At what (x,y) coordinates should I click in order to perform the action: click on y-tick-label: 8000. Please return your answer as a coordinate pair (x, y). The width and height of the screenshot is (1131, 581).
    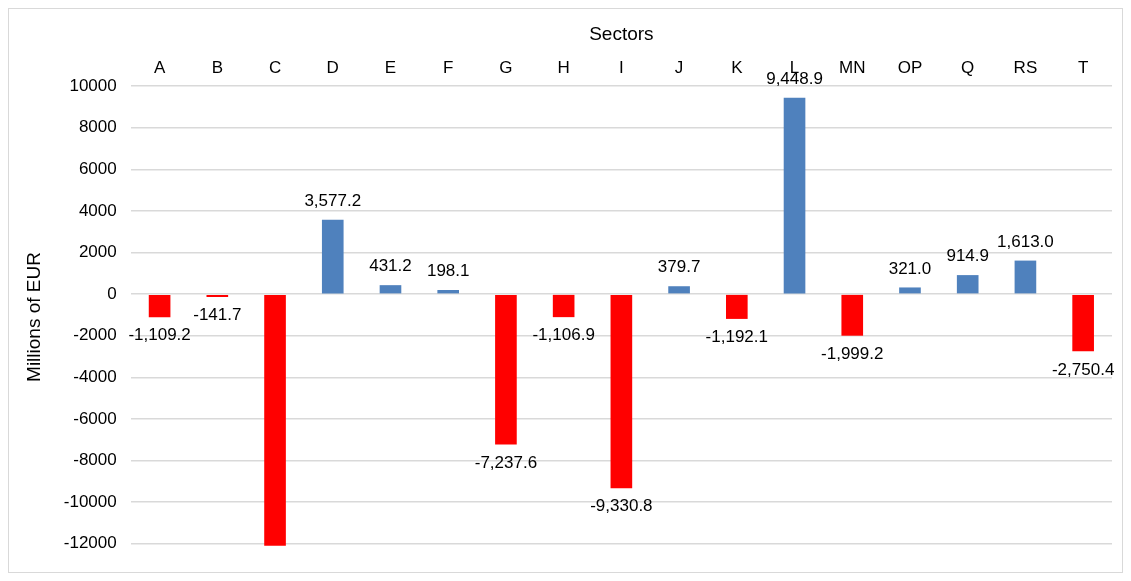
    Looking at the image, I should click on (97, 127).